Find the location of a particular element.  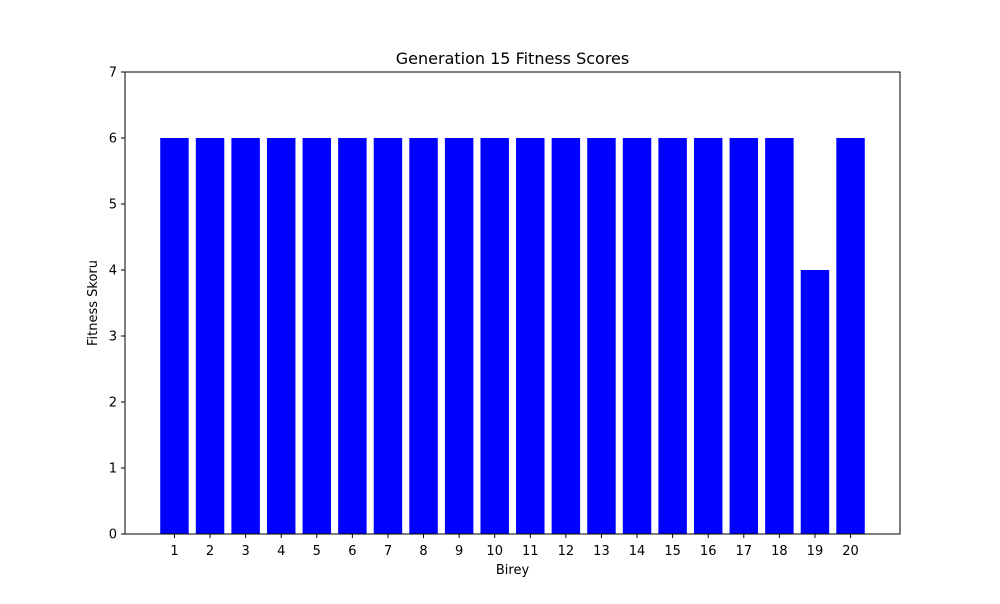

y-tick-label: 6 is located at coordinates (113, 139).